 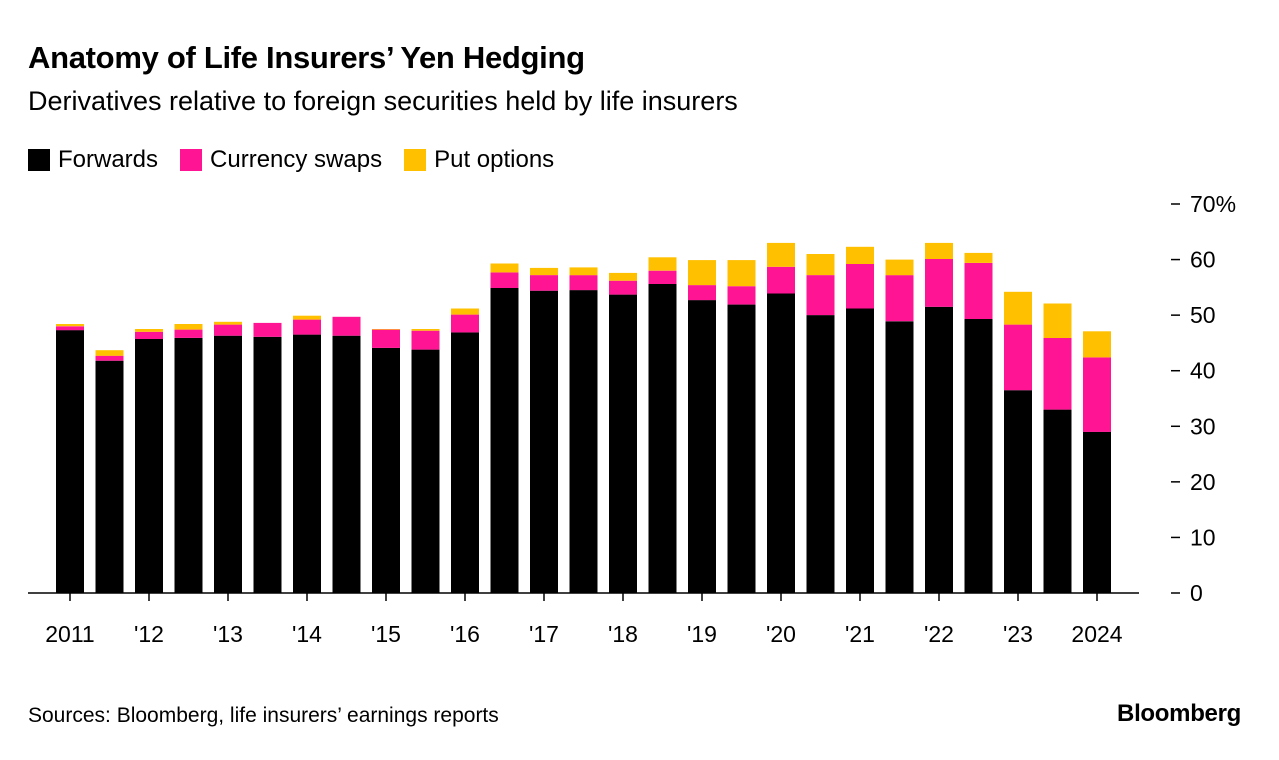 What do you see at coordinates (1203, 426) in the screenshot?
I see `y-tick-label-30: 30` at bounding box center [1203, 426].